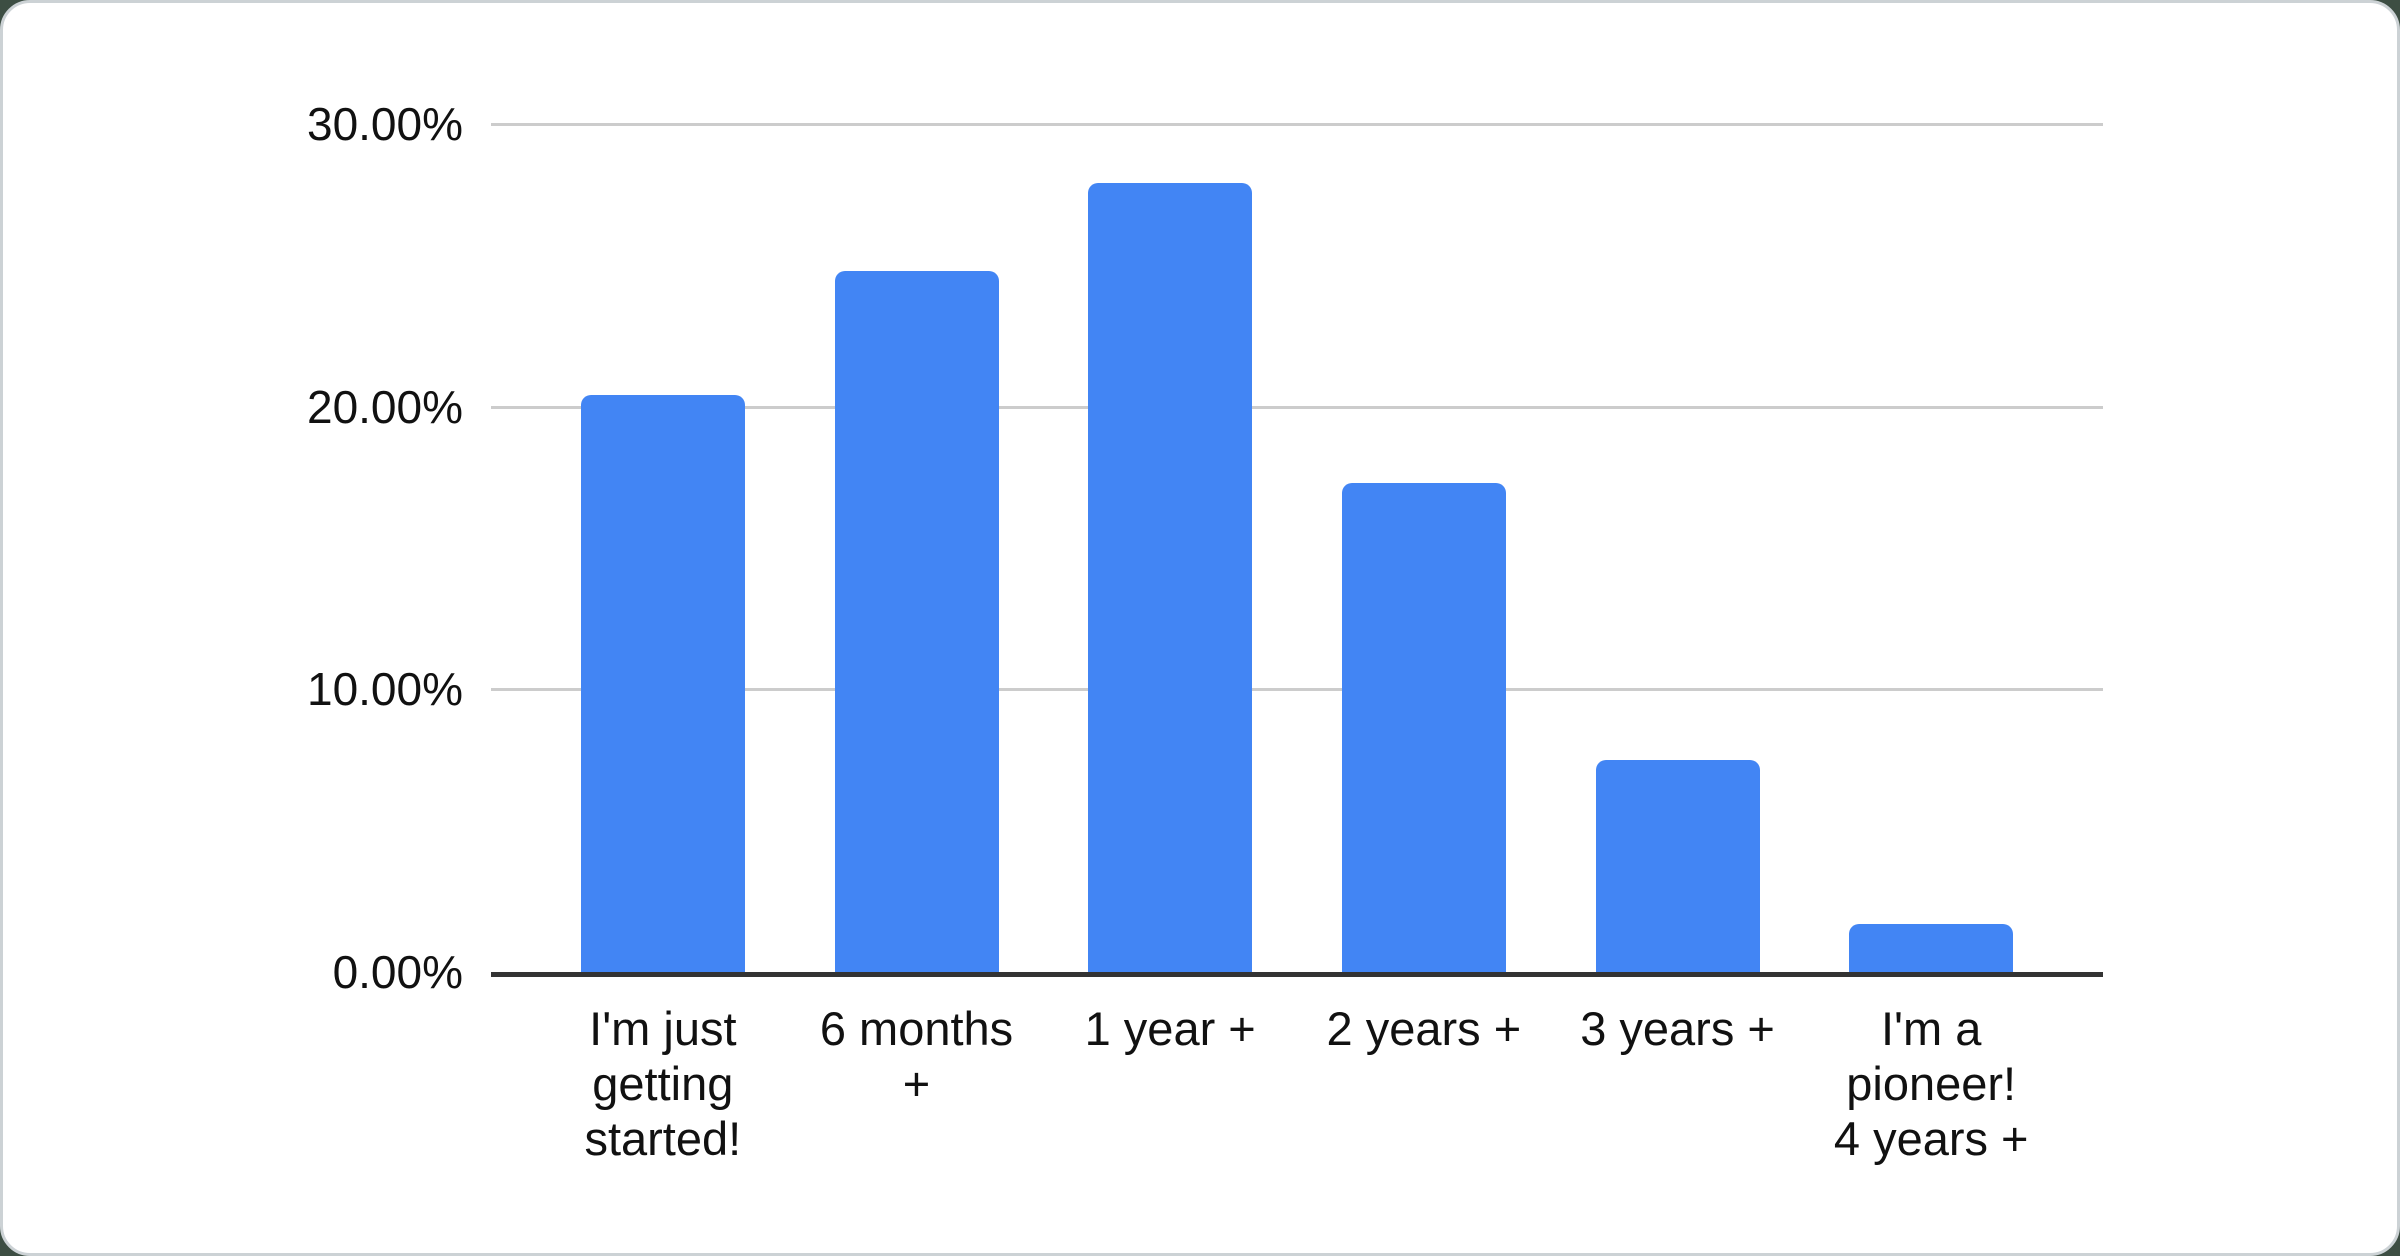  Describe the element at coordinates (1170, 1028) in the screenshot. I see `x-tick-label: 1 year +` at that location.